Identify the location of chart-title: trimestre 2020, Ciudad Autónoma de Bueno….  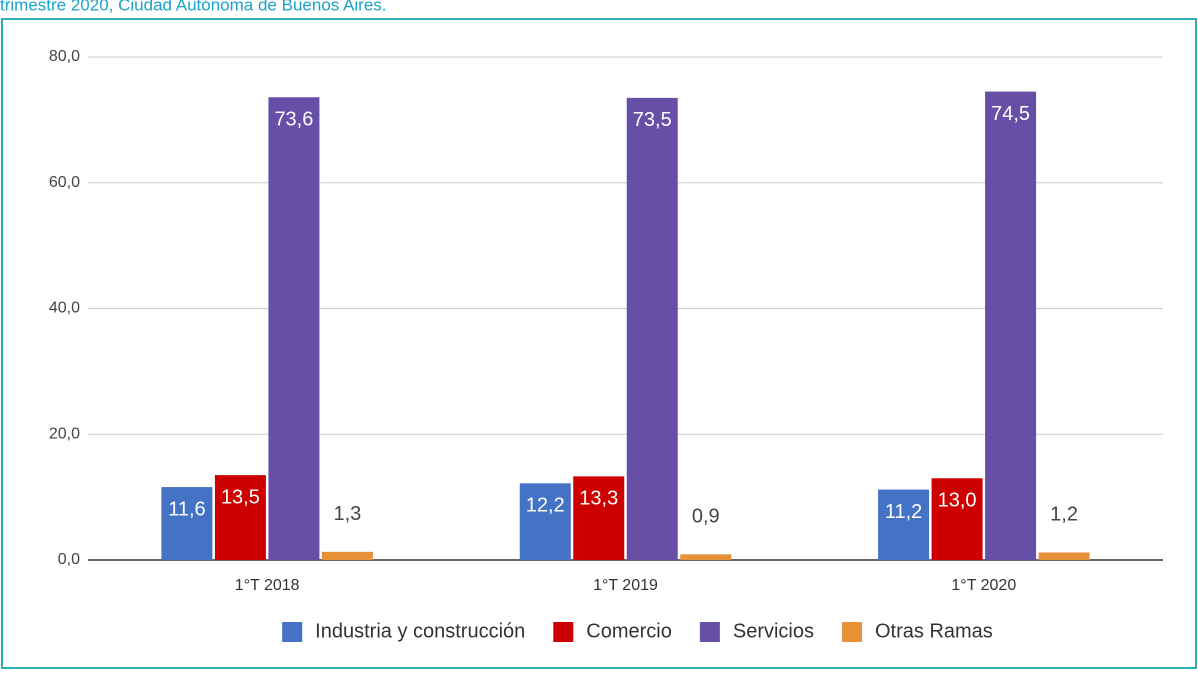
(193, 7).